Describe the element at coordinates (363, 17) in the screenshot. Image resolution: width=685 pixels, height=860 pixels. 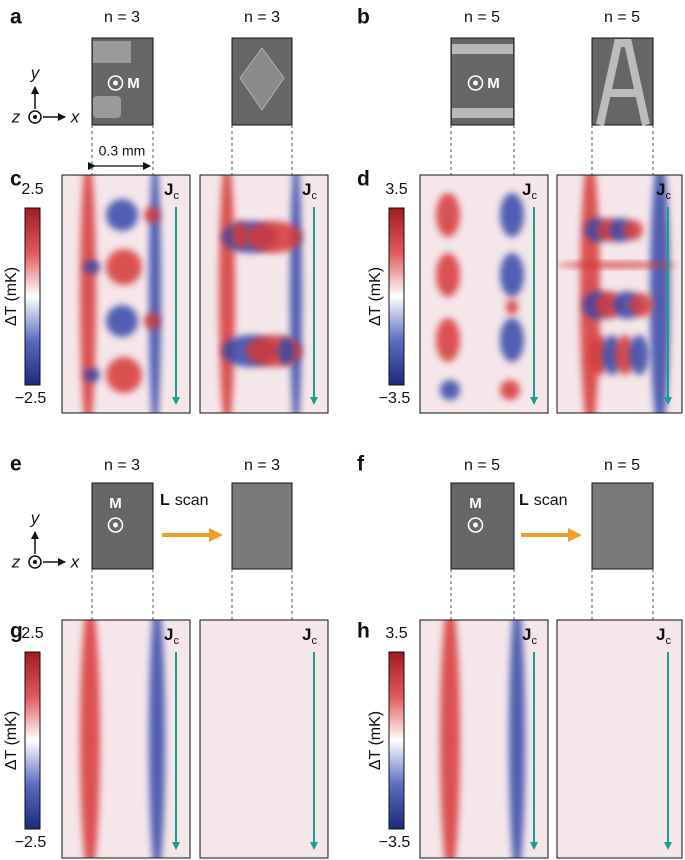
I see `panel-label: b` at that location.